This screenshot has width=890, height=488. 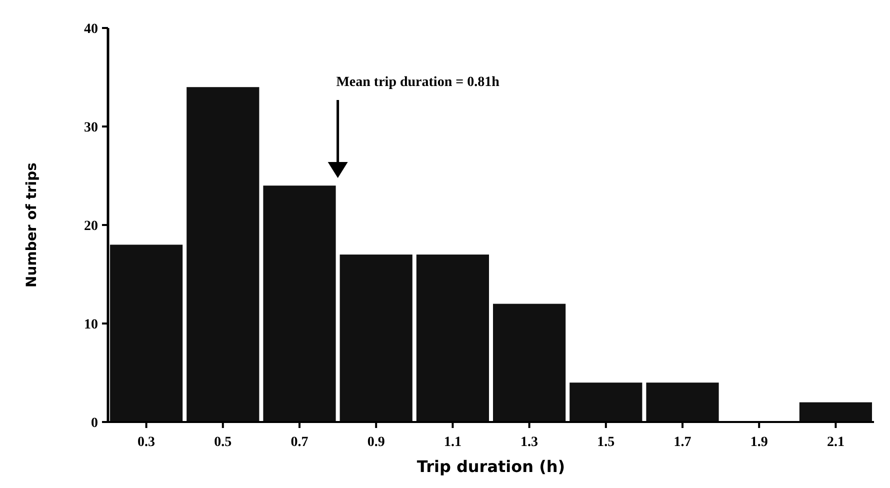 What do you see at coordinates (453, 442) in the screenshot?
I see `x-tick-label: 1.1` at bounding box center [453, 442].